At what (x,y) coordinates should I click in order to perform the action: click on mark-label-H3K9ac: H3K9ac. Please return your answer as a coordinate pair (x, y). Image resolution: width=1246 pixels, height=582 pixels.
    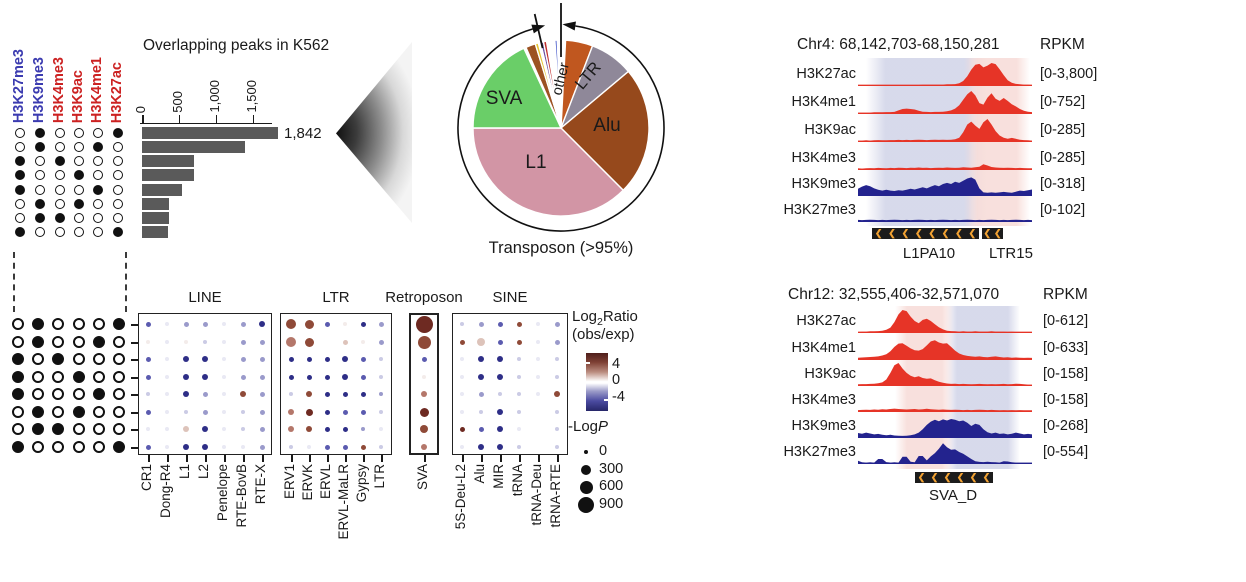
    Looking at the image, I should click on (78, 96).